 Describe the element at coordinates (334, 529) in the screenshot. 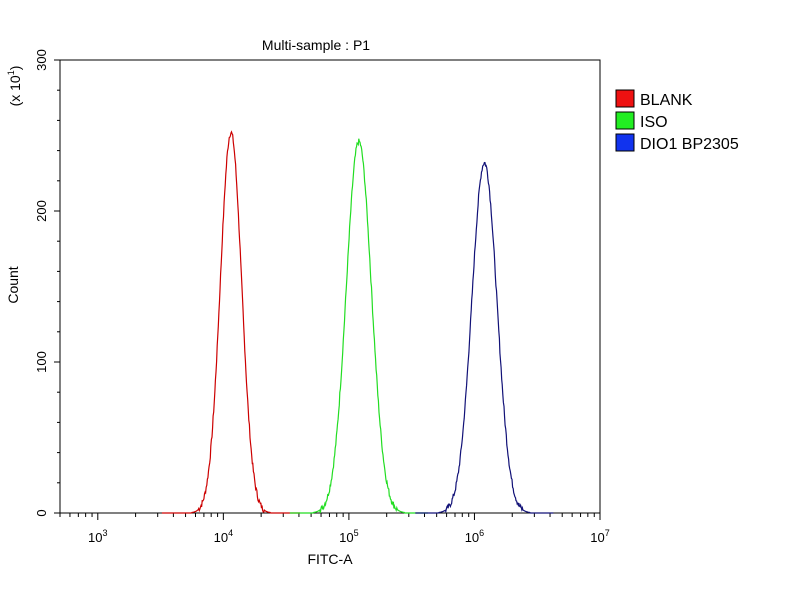

I see `x-axis-ticks: 10³ 10⁴ 10⁵ 10⁶ 10⁷` at that location.